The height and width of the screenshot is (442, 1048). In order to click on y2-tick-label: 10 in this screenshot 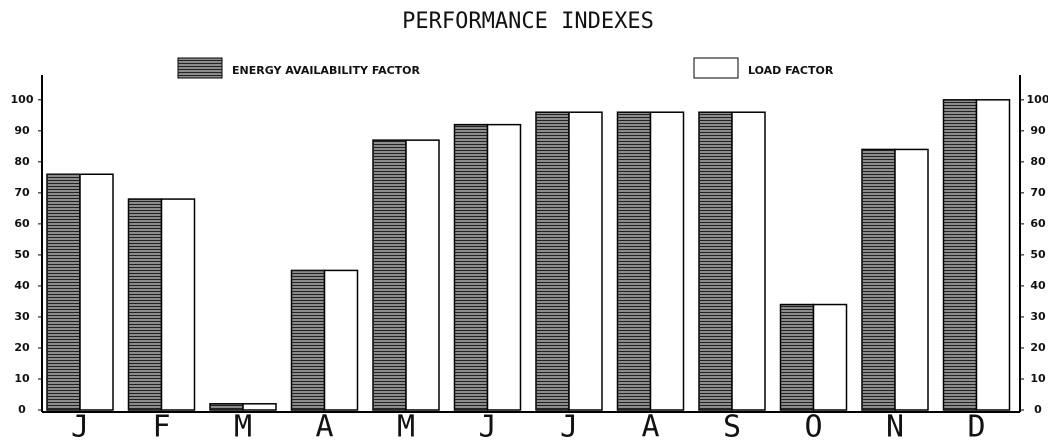, I will do `click(1038, 378)`.